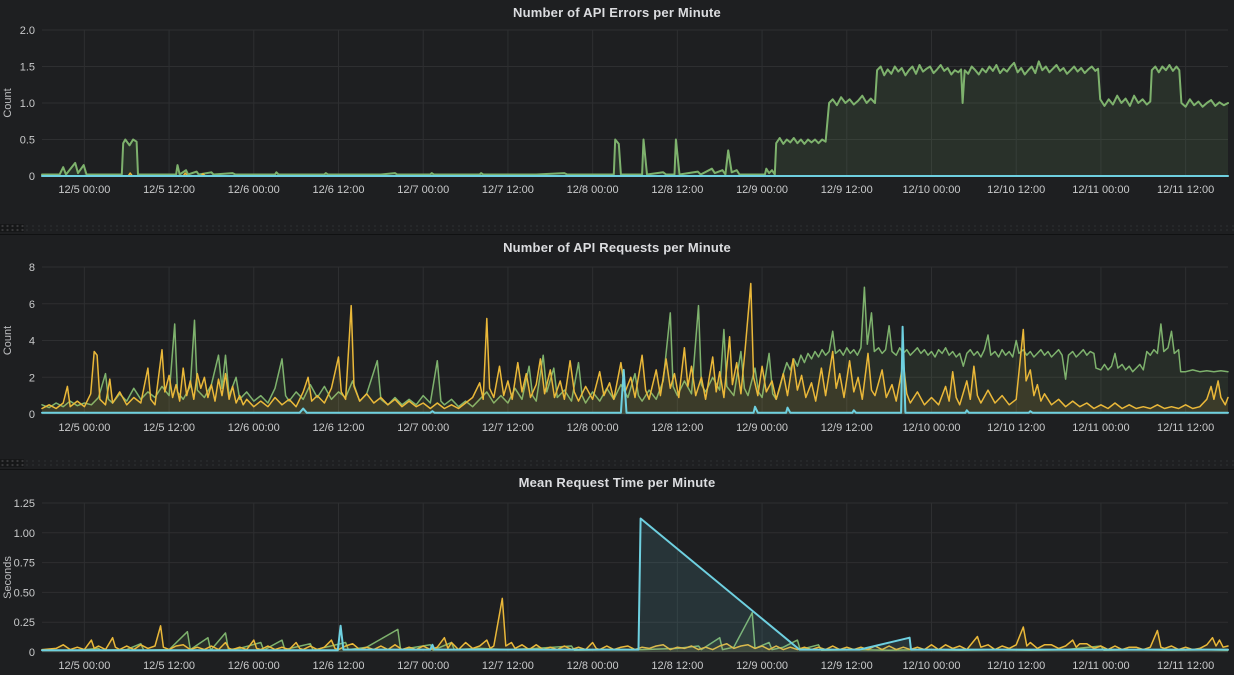 This screenshot has height=675, width=1234. I want to click on y-tick-label: 4, so click(32, 342).